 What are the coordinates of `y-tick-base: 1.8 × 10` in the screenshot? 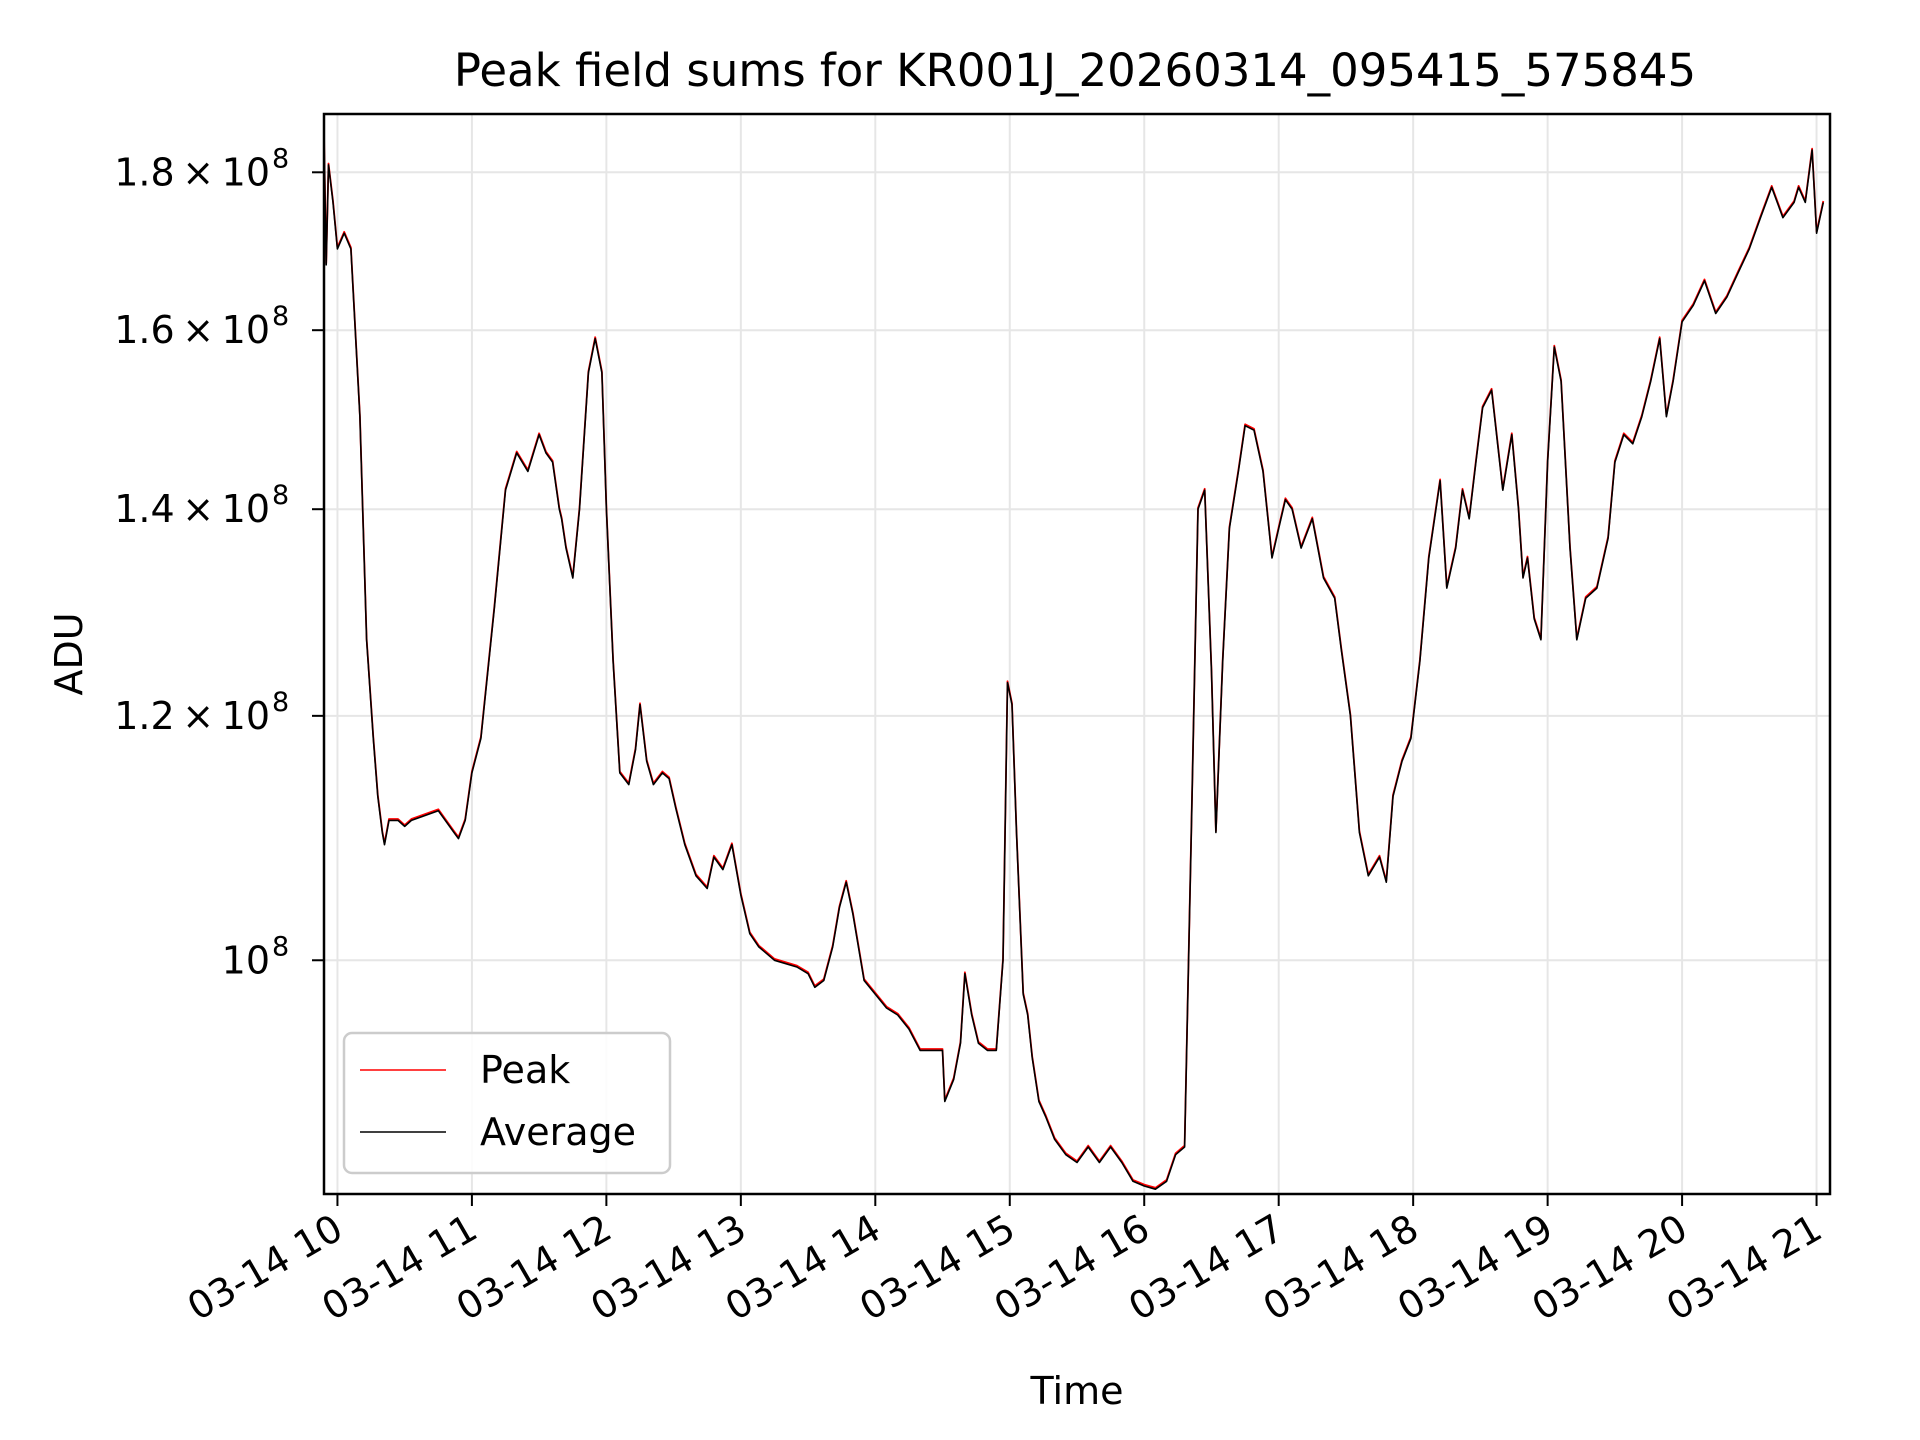 It's located at (192, 172).